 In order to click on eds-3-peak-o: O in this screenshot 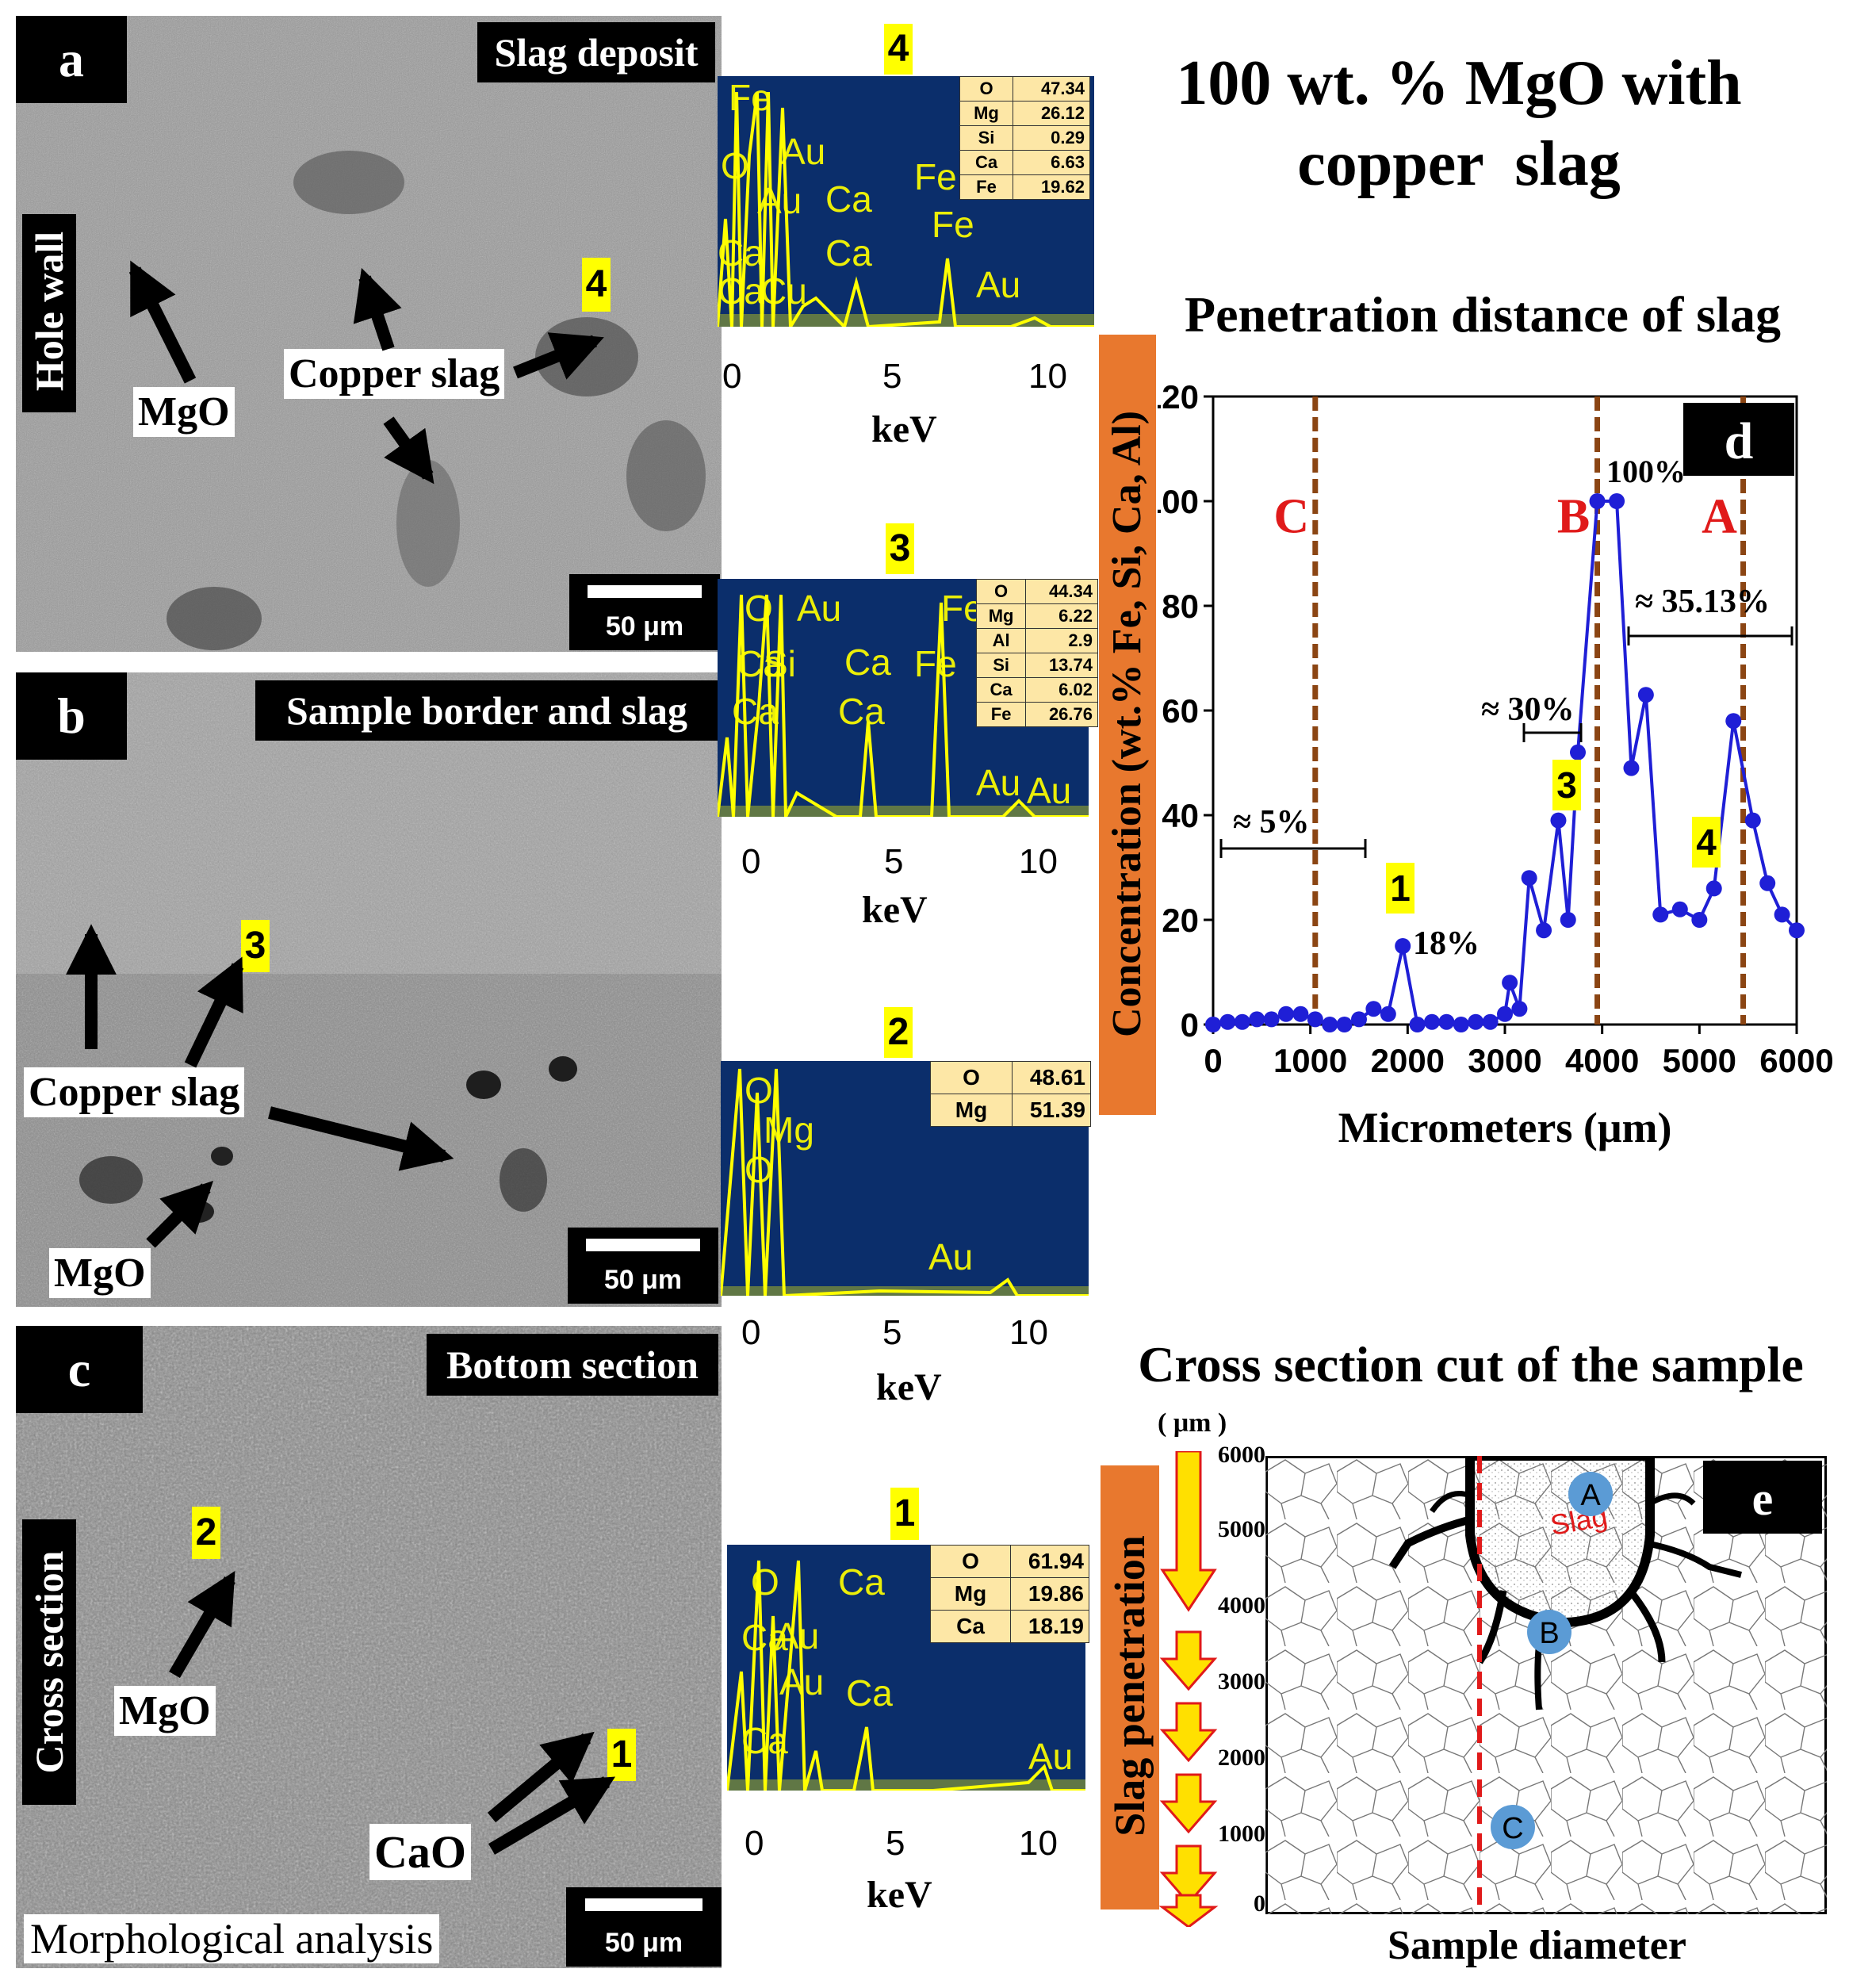, I will do `click(759, 608)`.